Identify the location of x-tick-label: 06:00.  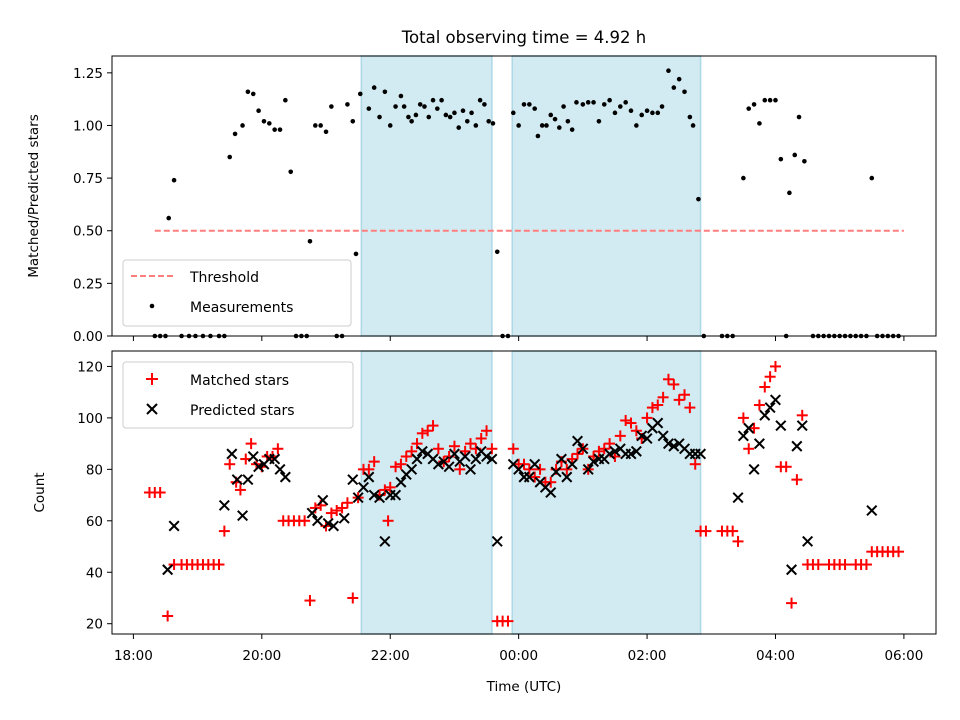
(903, 656).